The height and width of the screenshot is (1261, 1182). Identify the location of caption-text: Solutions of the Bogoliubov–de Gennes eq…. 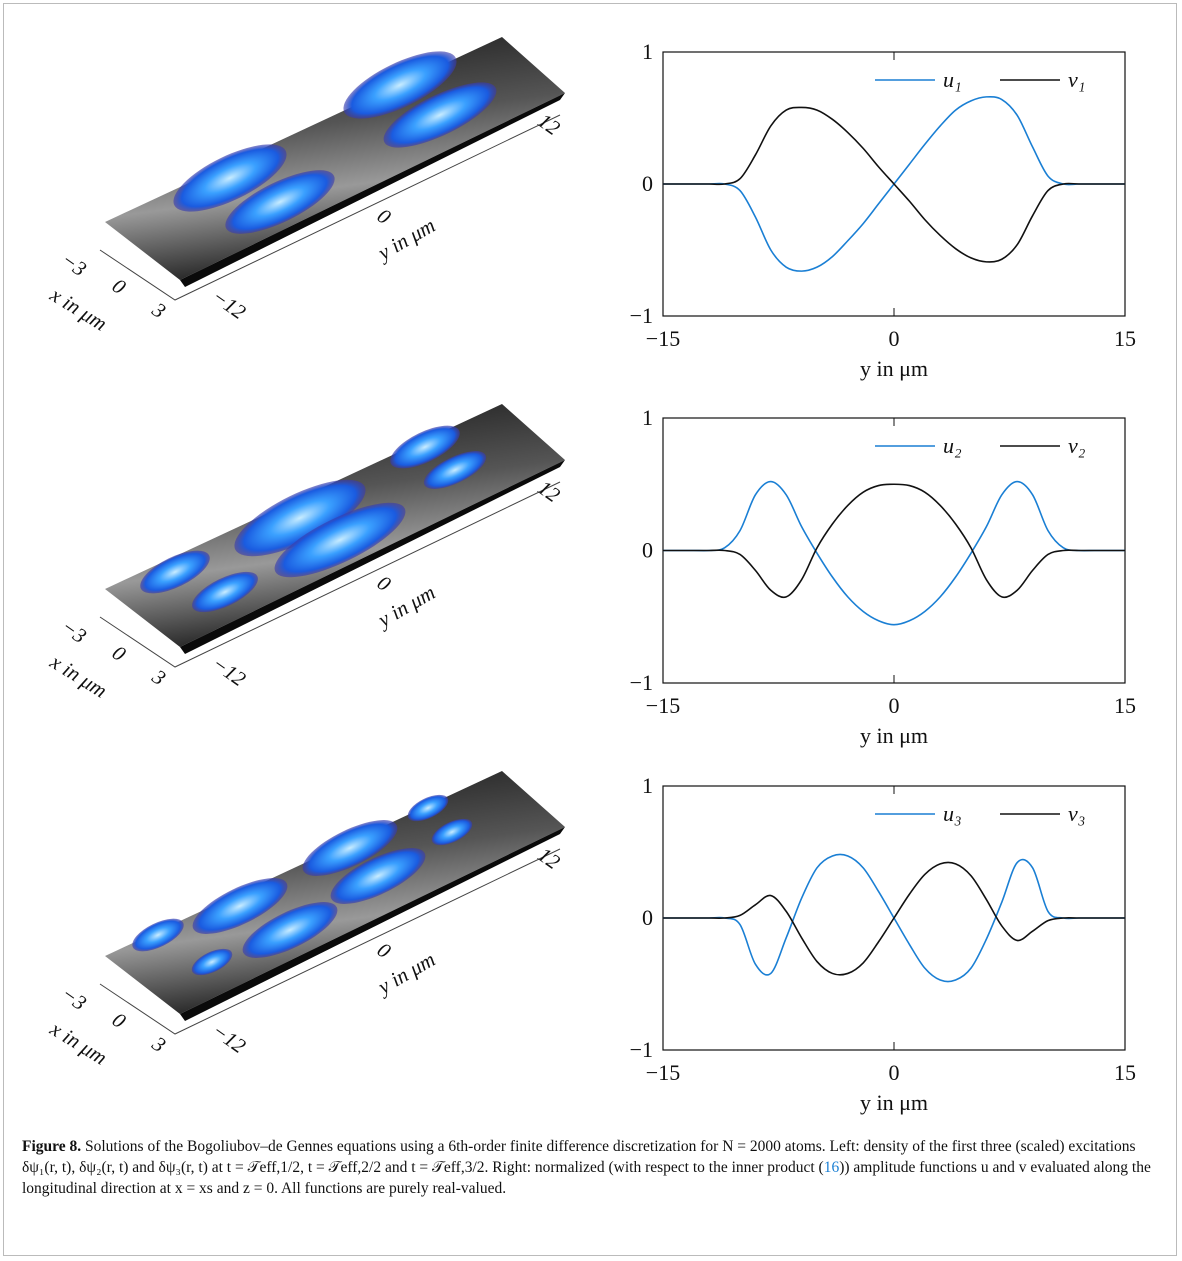
(579, 1157).